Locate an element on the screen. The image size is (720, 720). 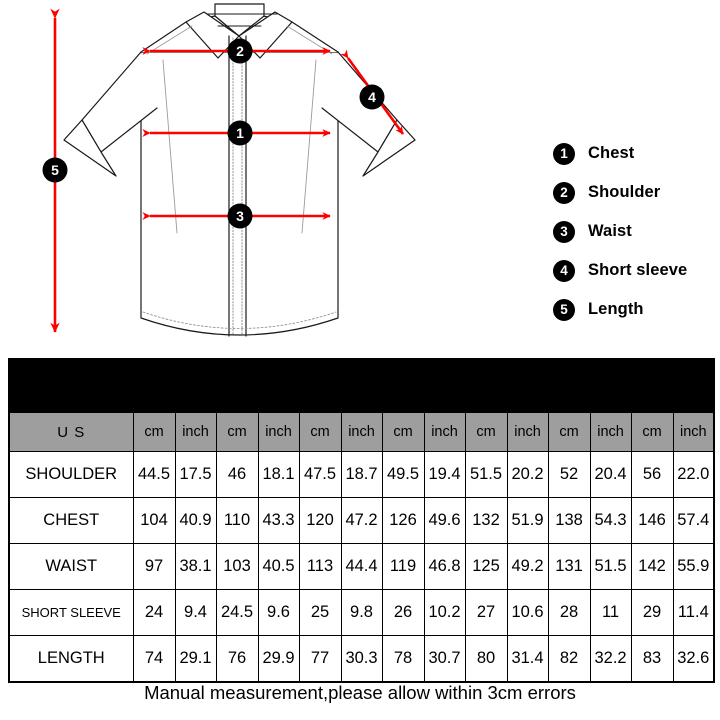
unit-cm-xl: cm is located at coordinates (403, 432).